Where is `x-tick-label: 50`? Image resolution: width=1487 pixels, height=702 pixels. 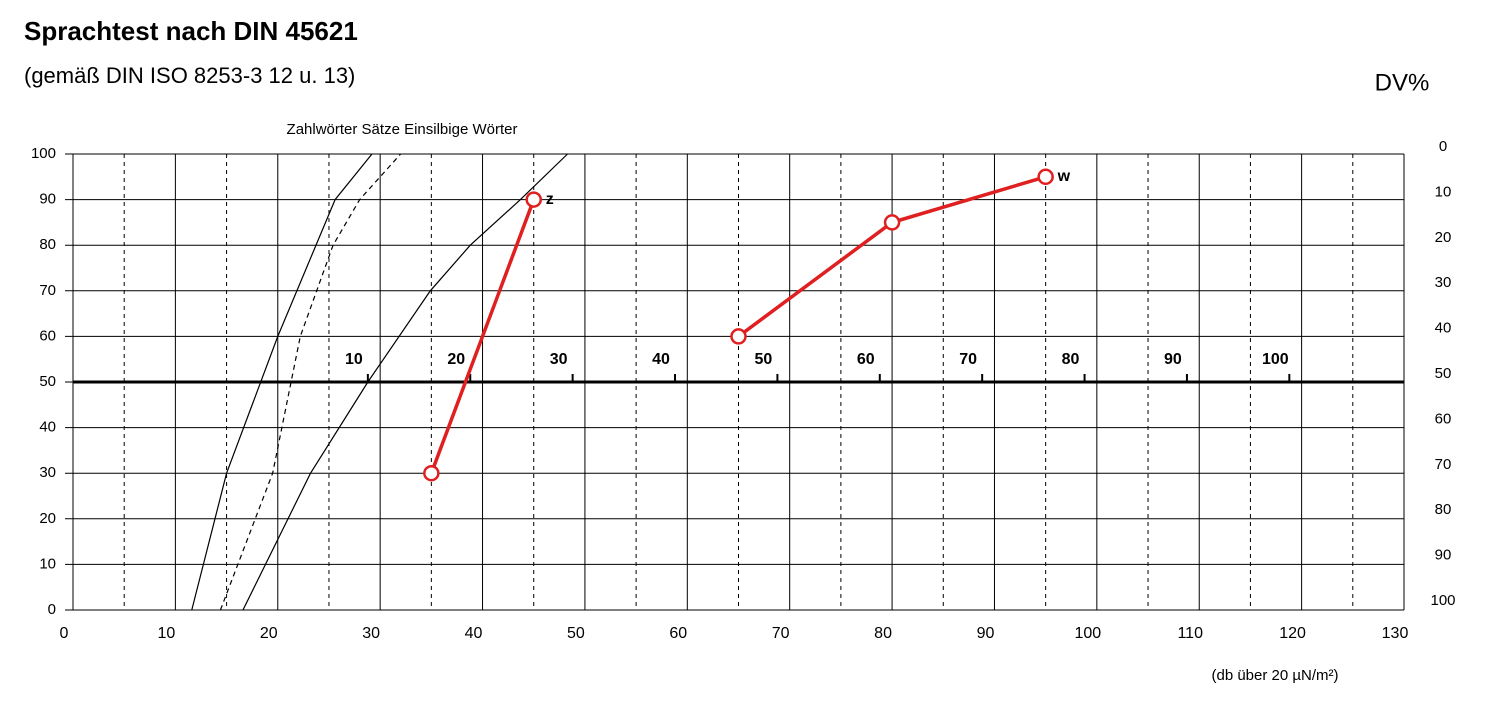
x-tick-label: 50 is located at coordinates (576, 633).